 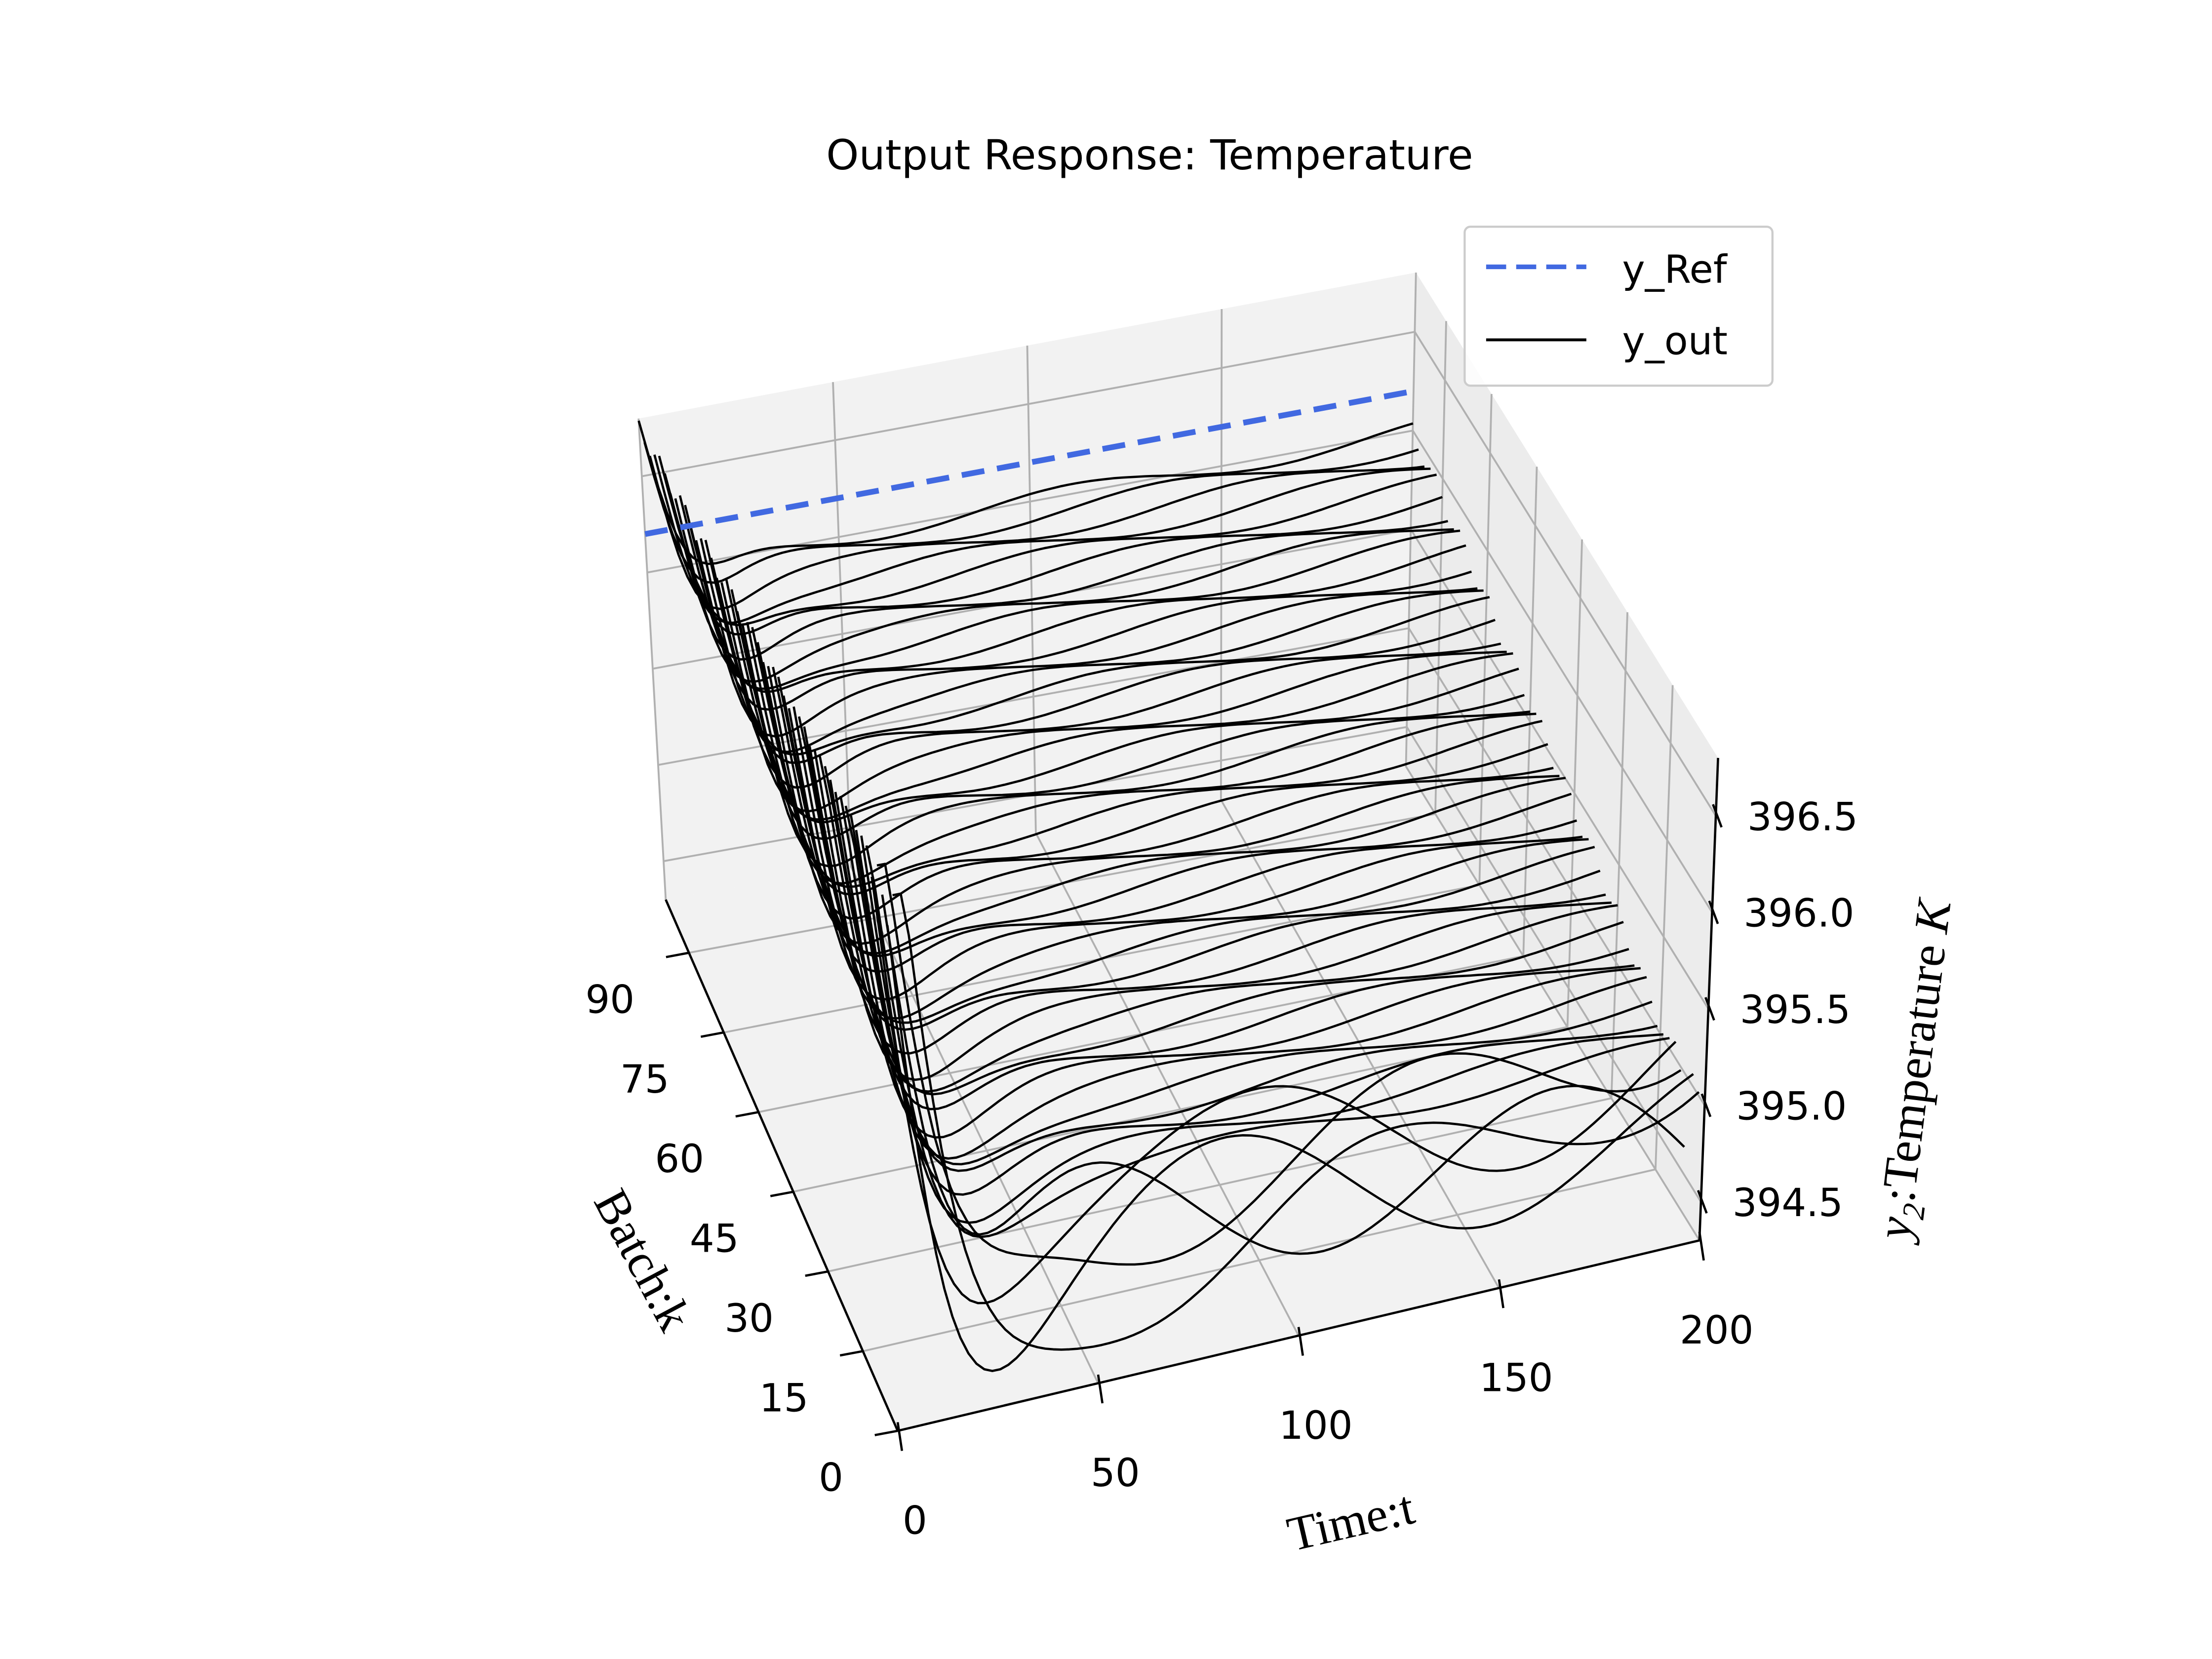 I want to click on y-tick-label-5: 75, so click(x=645, y=1080).